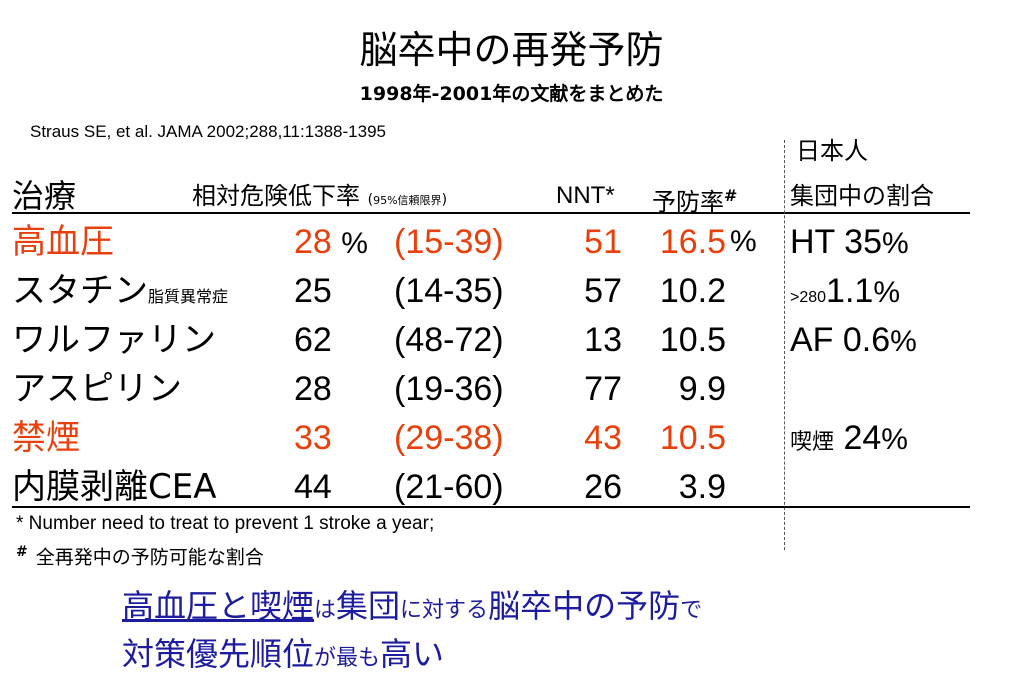  Describe the element at coordinates (149, 557) in the screenshot. I see `footnote-prevention-text: 全再発中の予防可能な割合` at that location.